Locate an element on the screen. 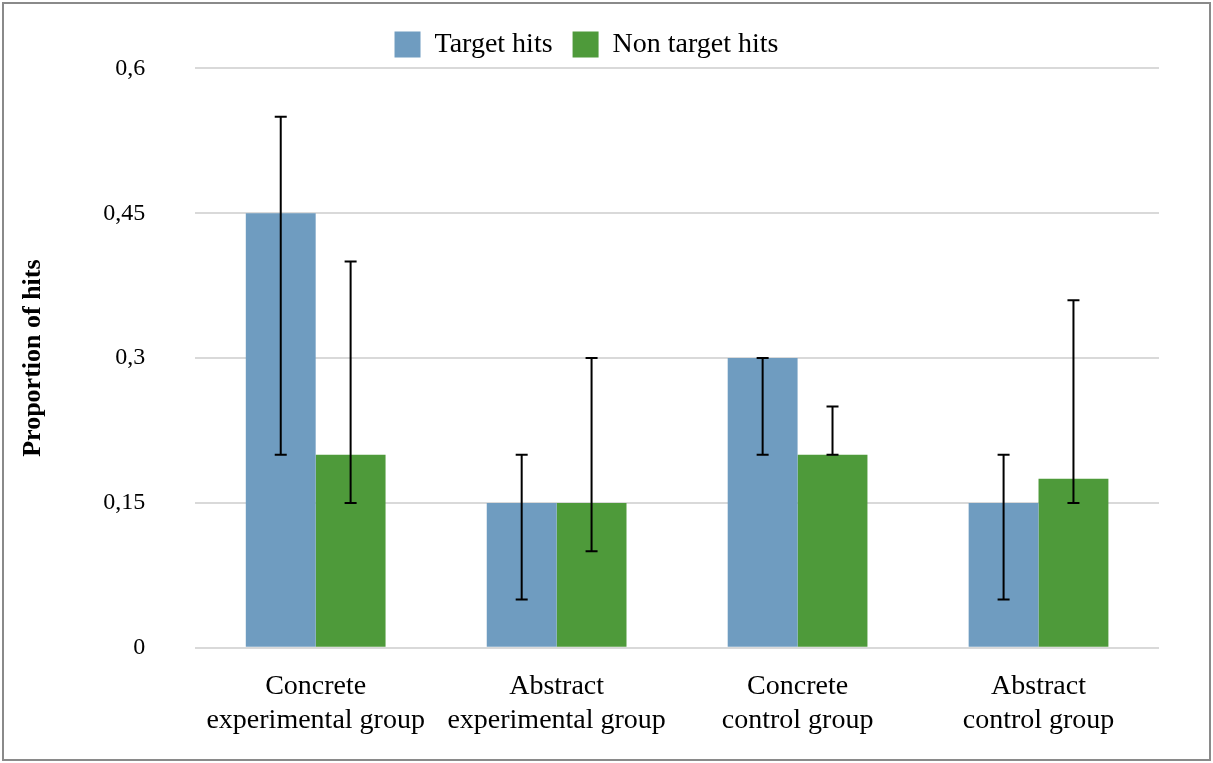 This screenshot has height=763, width=1213. x-tick-label: Abstract experimental group is located at coordinates (556, 701).